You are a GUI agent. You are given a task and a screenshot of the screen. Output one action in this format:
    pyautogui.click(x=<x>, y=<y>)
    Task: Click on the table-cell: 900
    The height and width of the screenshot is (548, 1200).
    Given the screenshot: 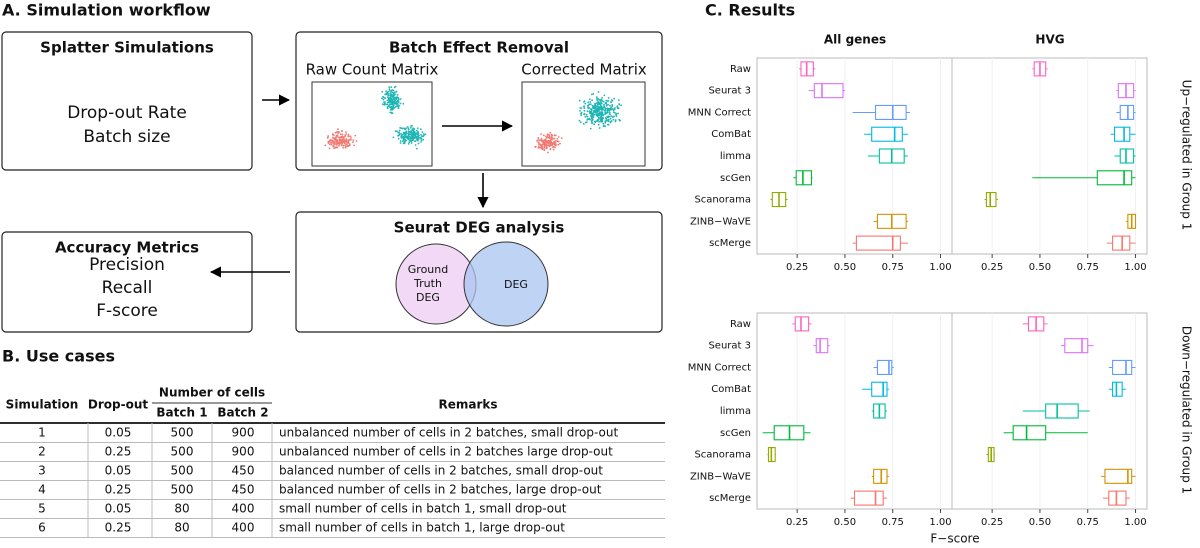 What is the action you would take?
    pyautogui.click(x=243, y=433)
    